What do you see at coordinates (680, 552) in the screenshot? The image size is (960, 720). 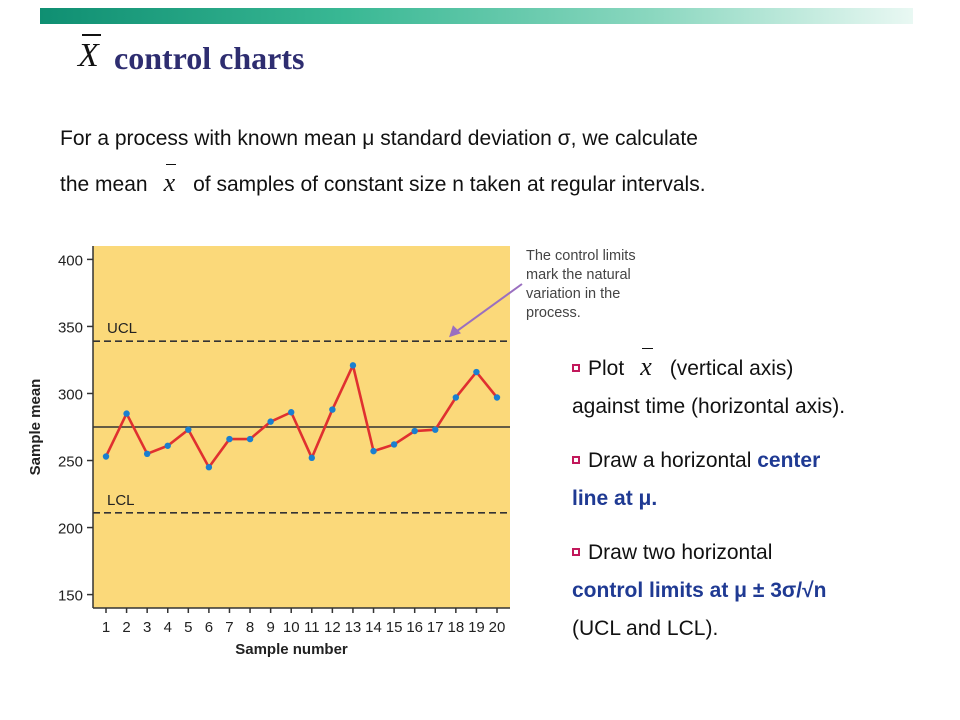 I see `bullet-3a: Draw two horizontal` at bounding box center [680, 552].